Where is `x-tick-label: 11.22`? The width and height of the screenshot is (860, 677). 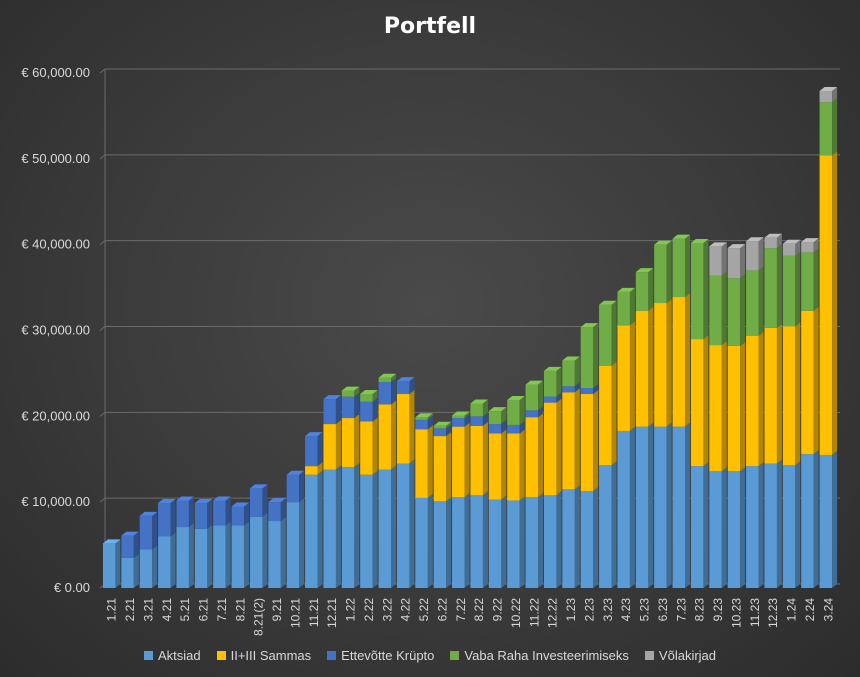 x-tick-label: 11.22 is located at coordinates (534, 612).